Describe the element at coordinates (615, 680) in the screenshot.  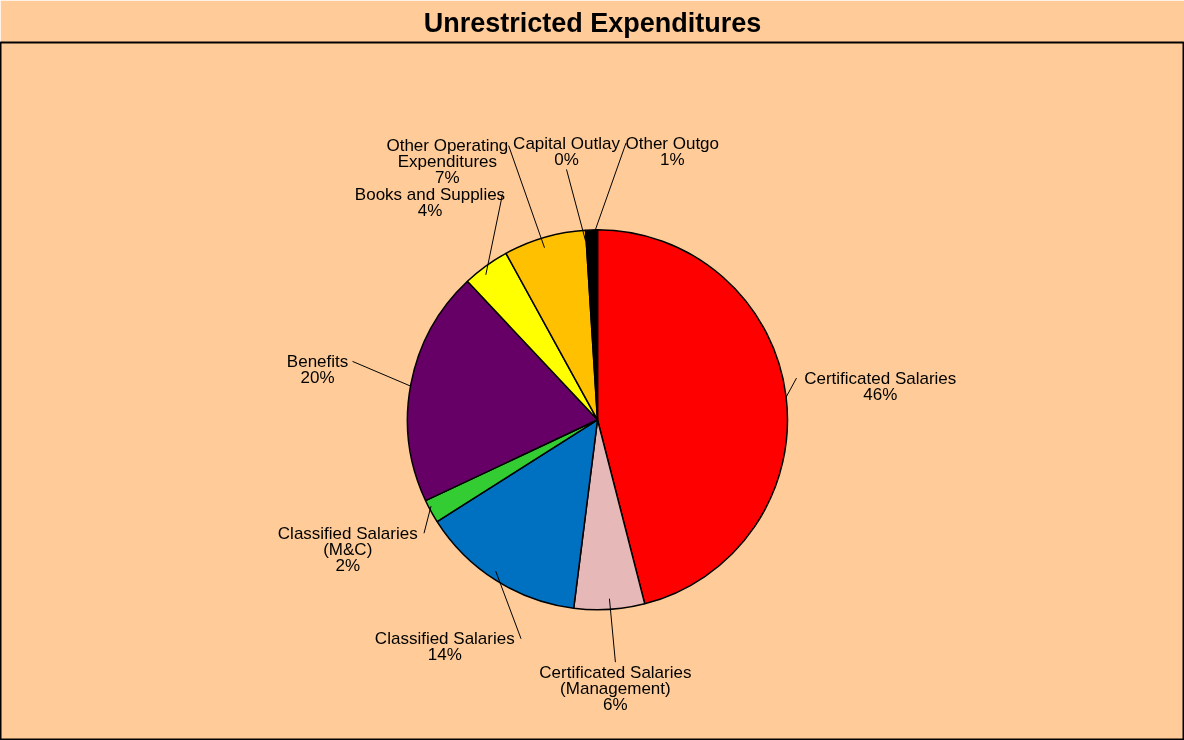
I see `slice-label: Certificated Salaries (Management)` at that location.